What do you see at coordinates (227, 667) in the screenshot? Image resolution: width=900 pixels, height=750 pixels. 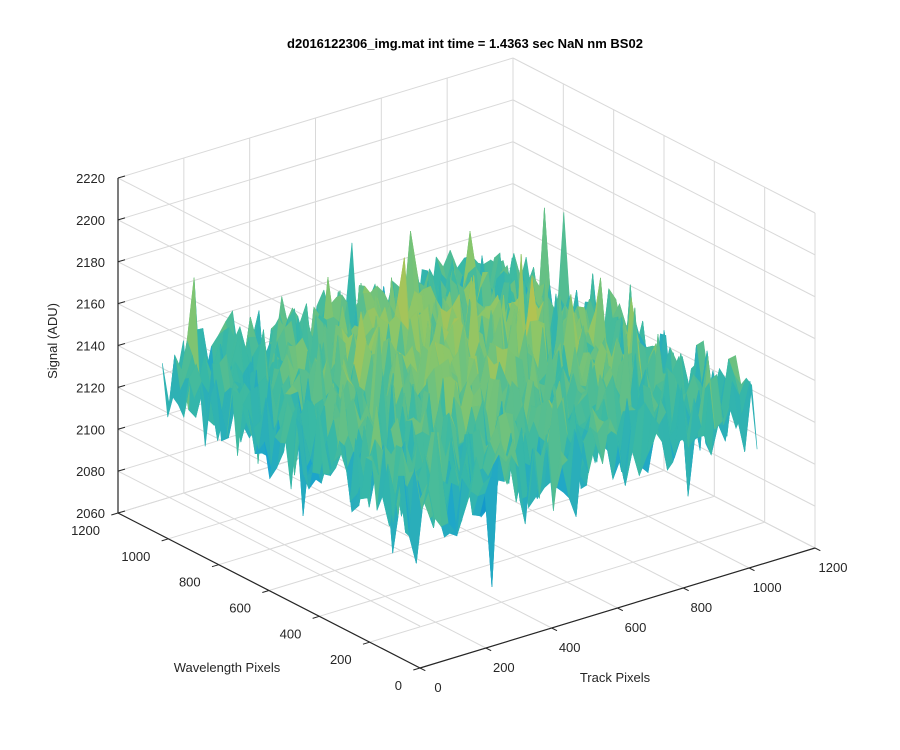 I see `y-axis-label: Wavelength Pixels` at bounding box center [227, 667].